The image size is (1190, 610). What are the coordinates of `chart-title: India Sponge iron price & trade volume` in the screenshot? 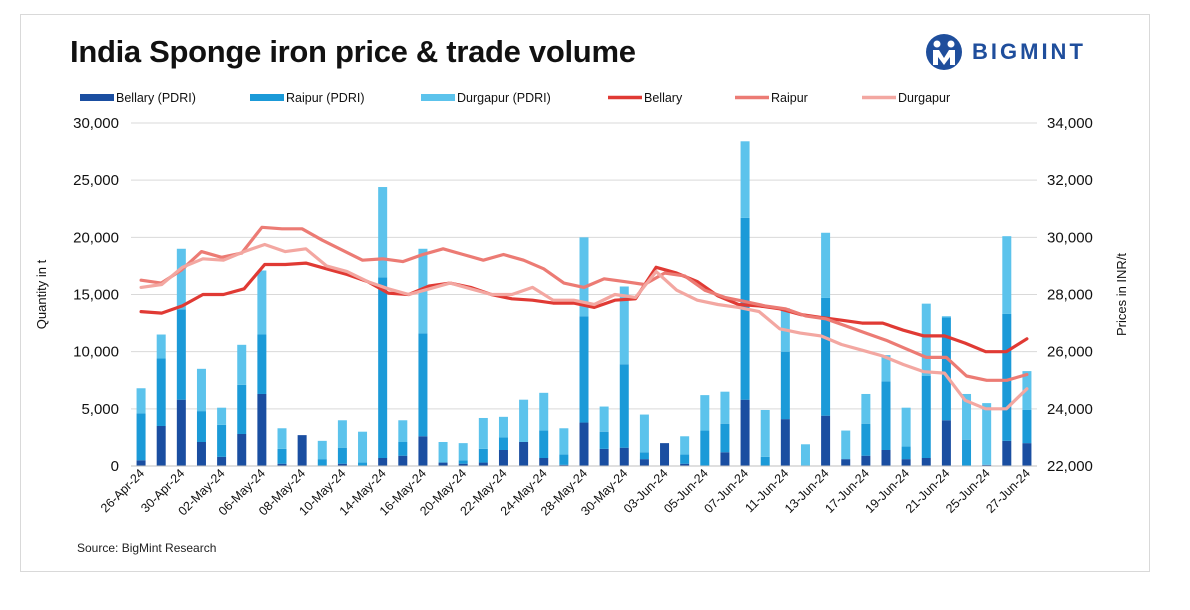 It's located at (353, 51).